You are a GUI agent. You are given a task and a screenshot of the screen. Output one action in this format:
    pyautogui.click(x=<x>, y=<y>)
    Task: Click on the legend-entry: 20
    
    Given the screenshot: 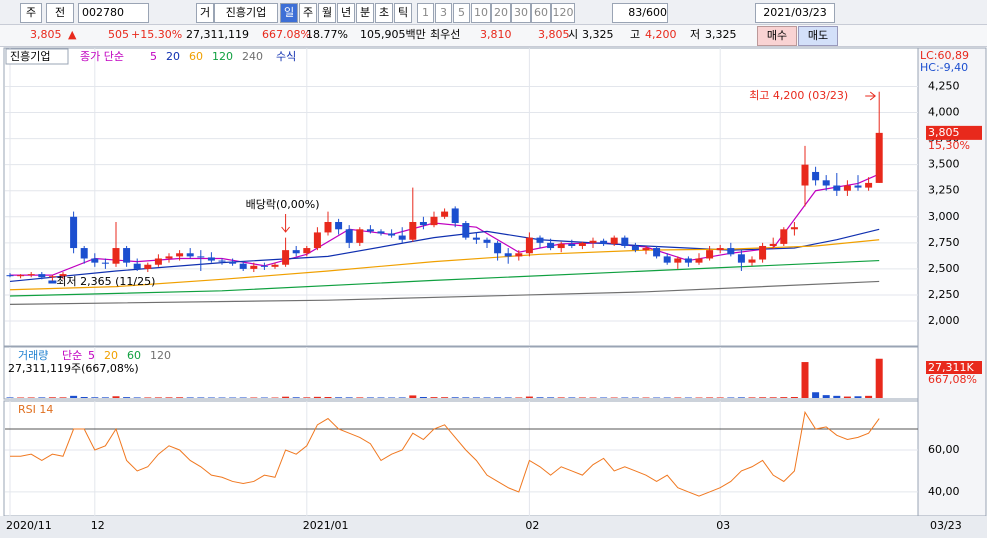 What is the action you would take?
    pyautogui.click(x=111, y=355)
    